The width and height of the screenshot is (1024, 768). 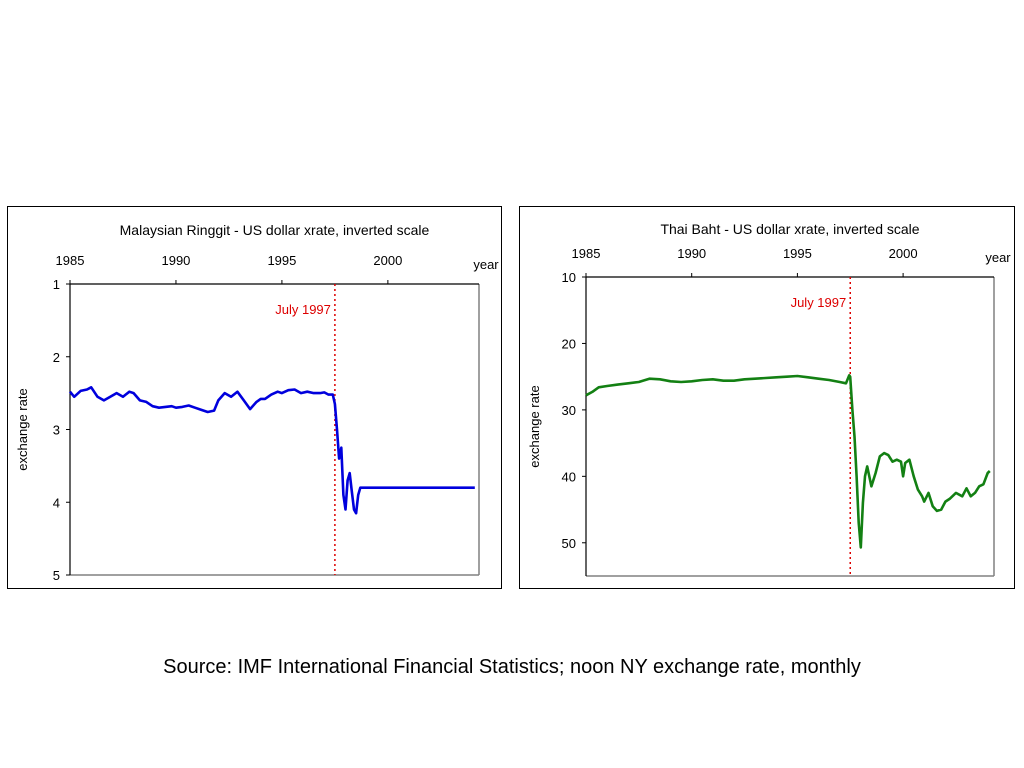 I want to click on y-tick-label: 2, so click(x=56, y=357).